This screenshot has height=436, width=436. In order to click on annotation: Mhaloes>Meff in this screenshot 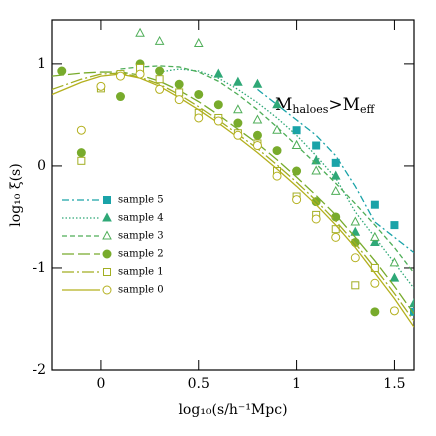, I will do `click(325, 106)`.